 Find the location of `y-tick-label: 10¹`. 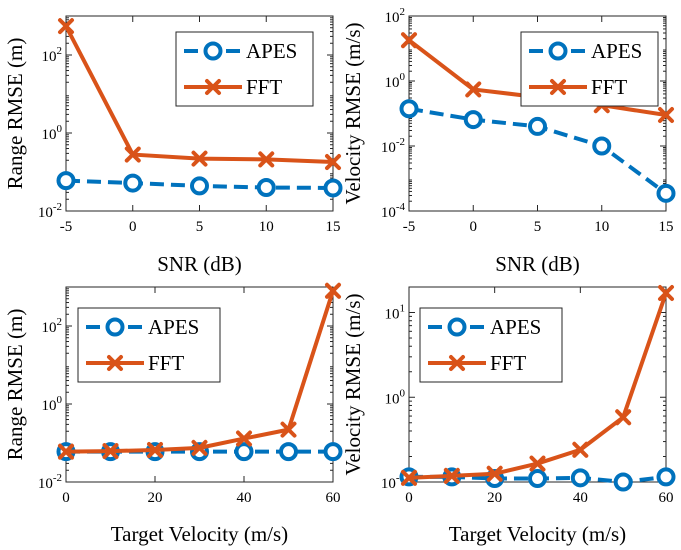

y-tick-label: 10¹ is located at coordinates (395, 313).